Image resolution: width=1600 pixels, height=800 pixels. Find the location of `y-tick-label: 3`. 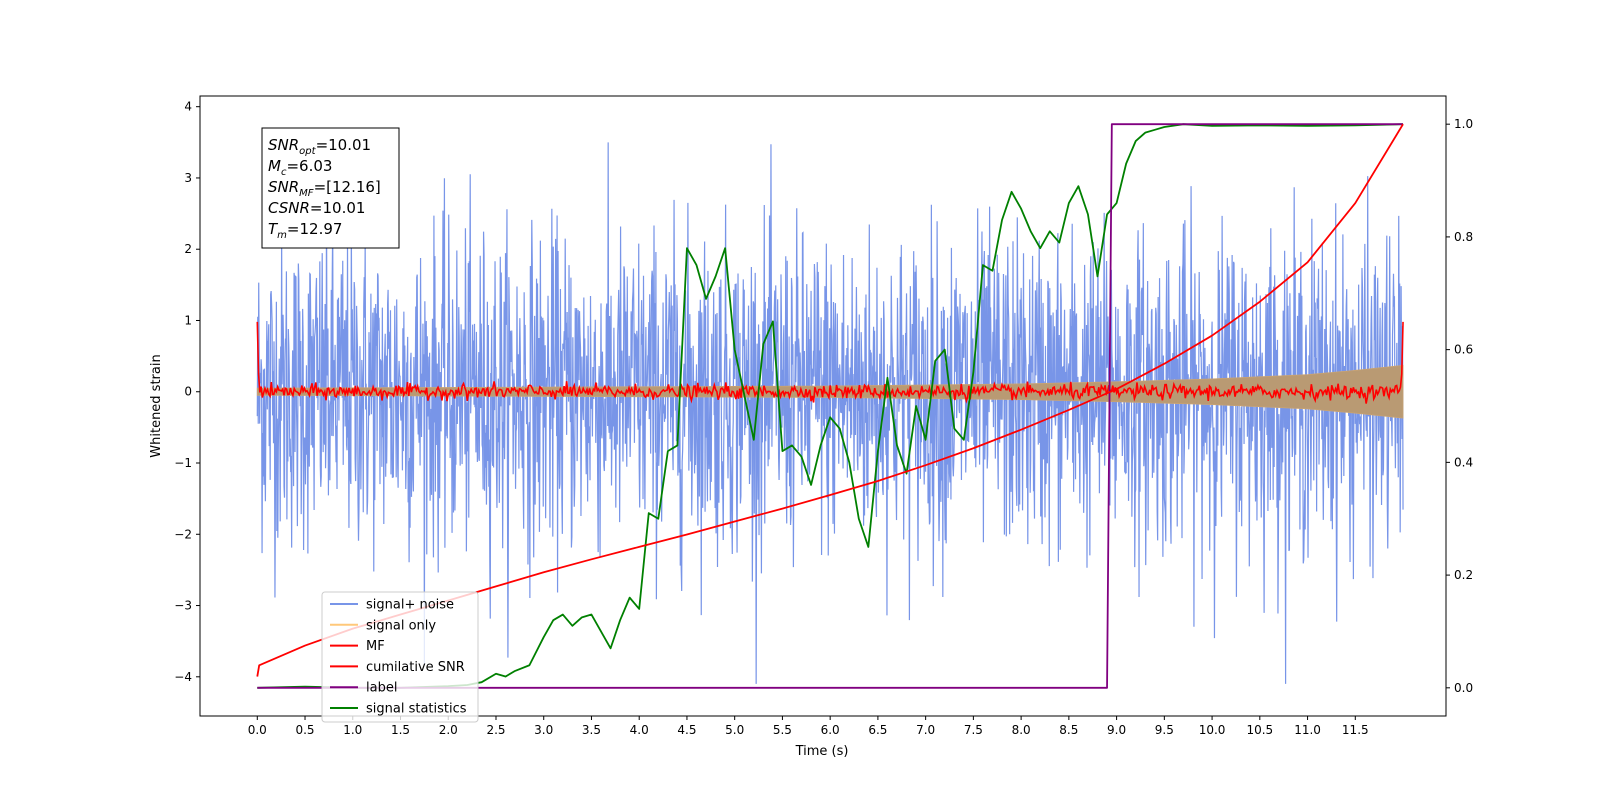

y-tick-label: 3 is located at coordinates (188, 178).